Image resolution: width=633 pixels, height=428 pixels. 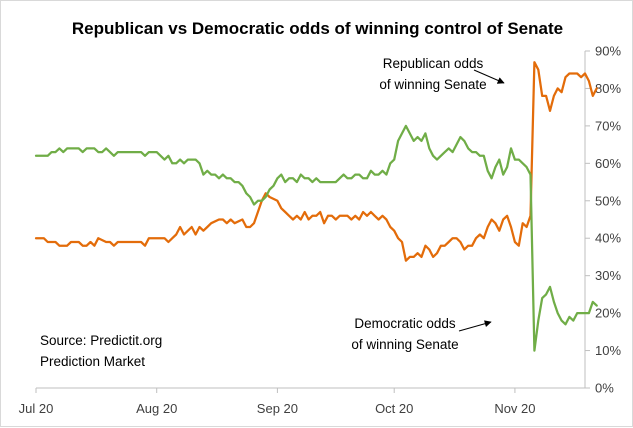 What do you see at coordinates (156, 408) in the screenshot?
I see `x-tick-label: Aug 20` at bounding box center [156, 408].